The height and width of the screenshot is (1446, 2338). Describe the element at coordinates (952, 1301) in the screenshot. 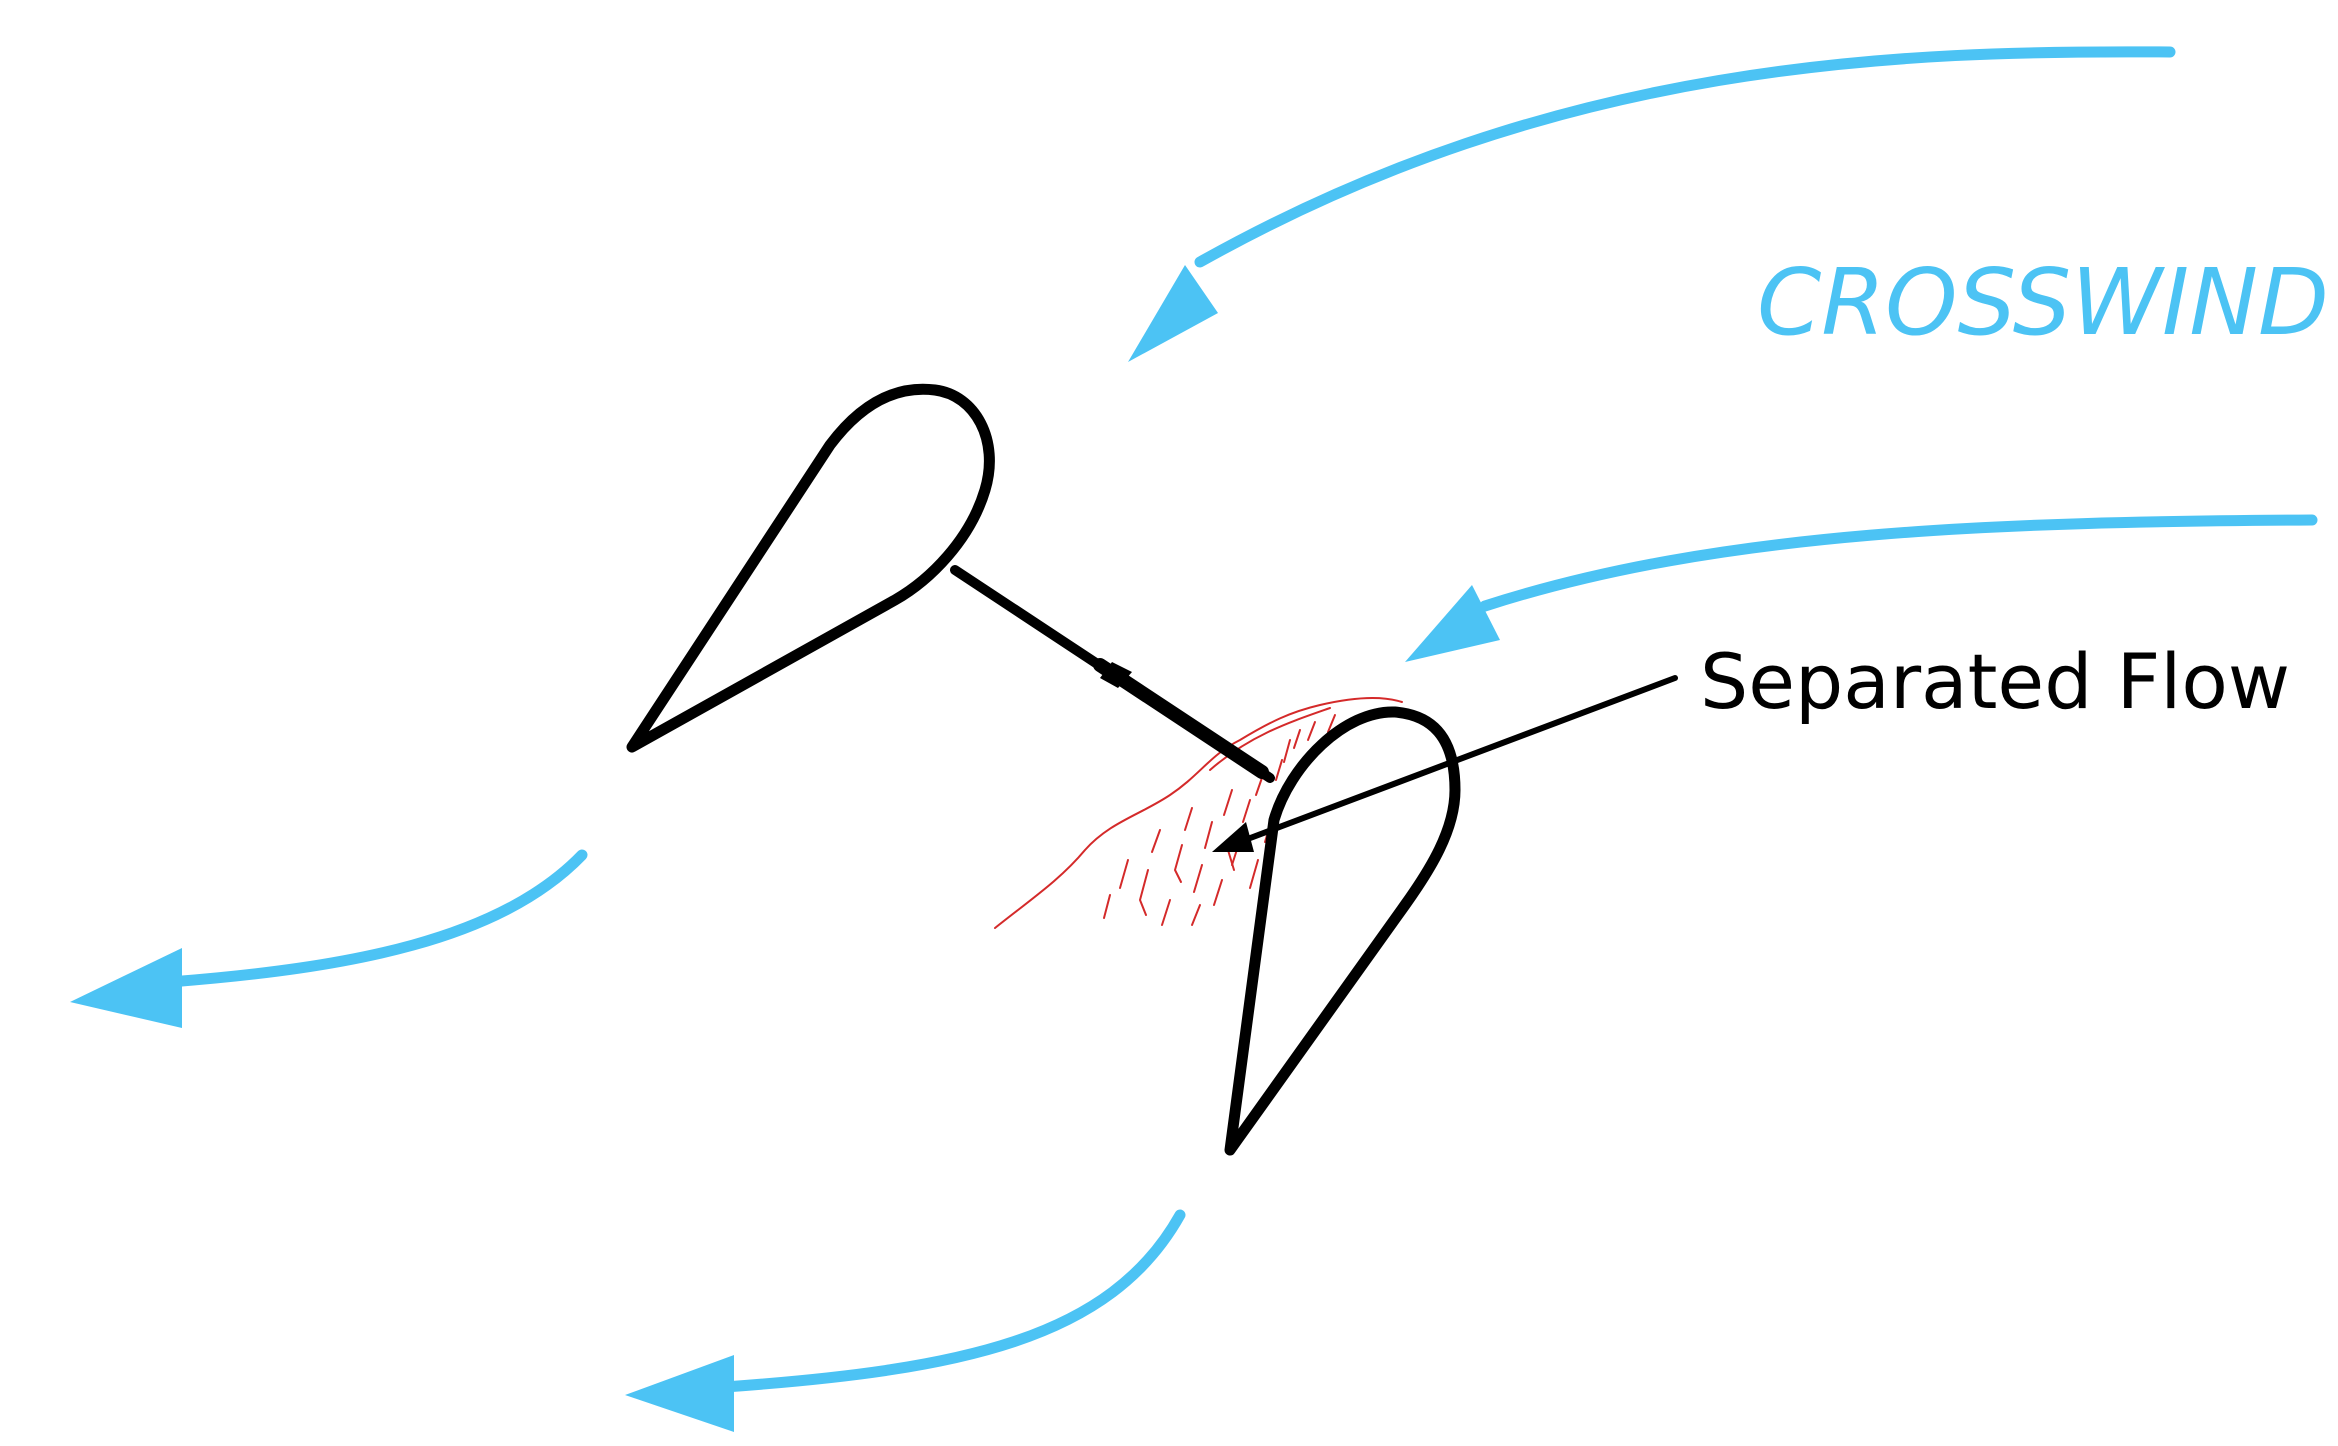

I see `wind-arrow-bottom-stroke` at that location.